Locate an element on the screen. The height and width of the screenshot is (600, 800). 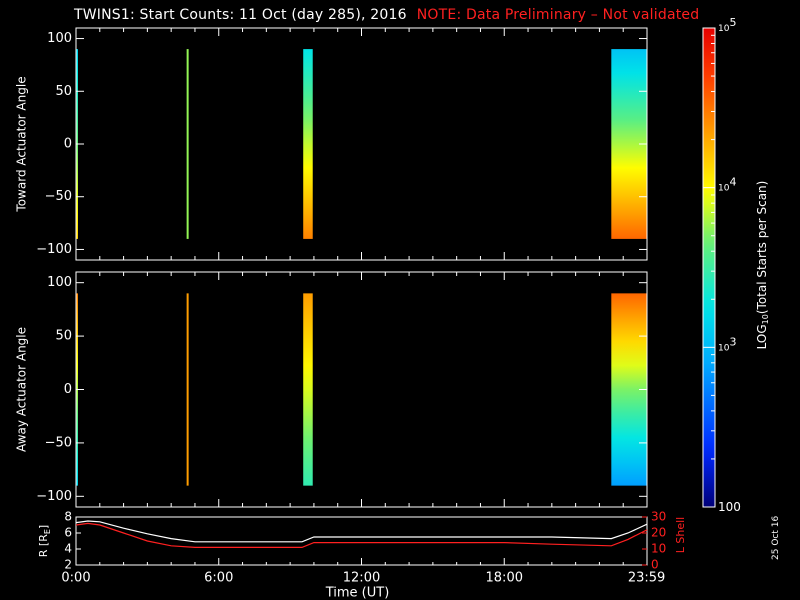
away-ytick-label: −50 is located at coordinates (58, 442).